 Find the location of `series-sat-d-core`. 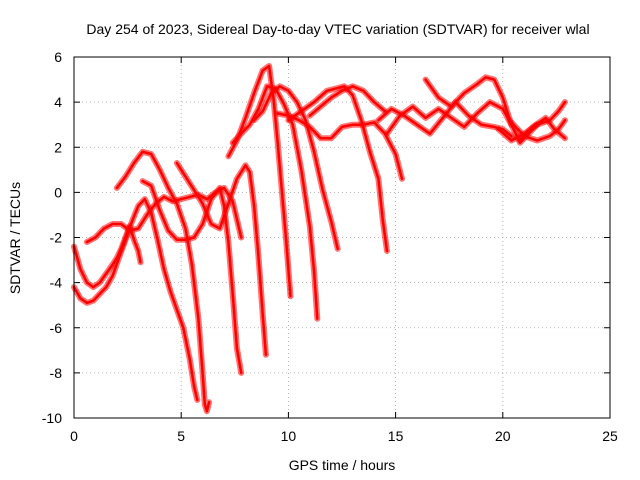

series-sat-d-core is located at coordinates (163, 281).